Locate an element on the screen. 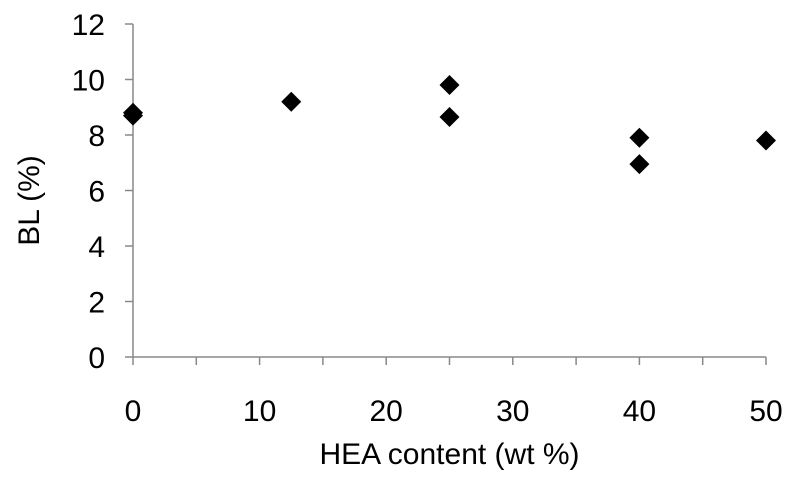 The image size is (791, 480). y-tick-label: 12 is located at coordinates (88, 25).